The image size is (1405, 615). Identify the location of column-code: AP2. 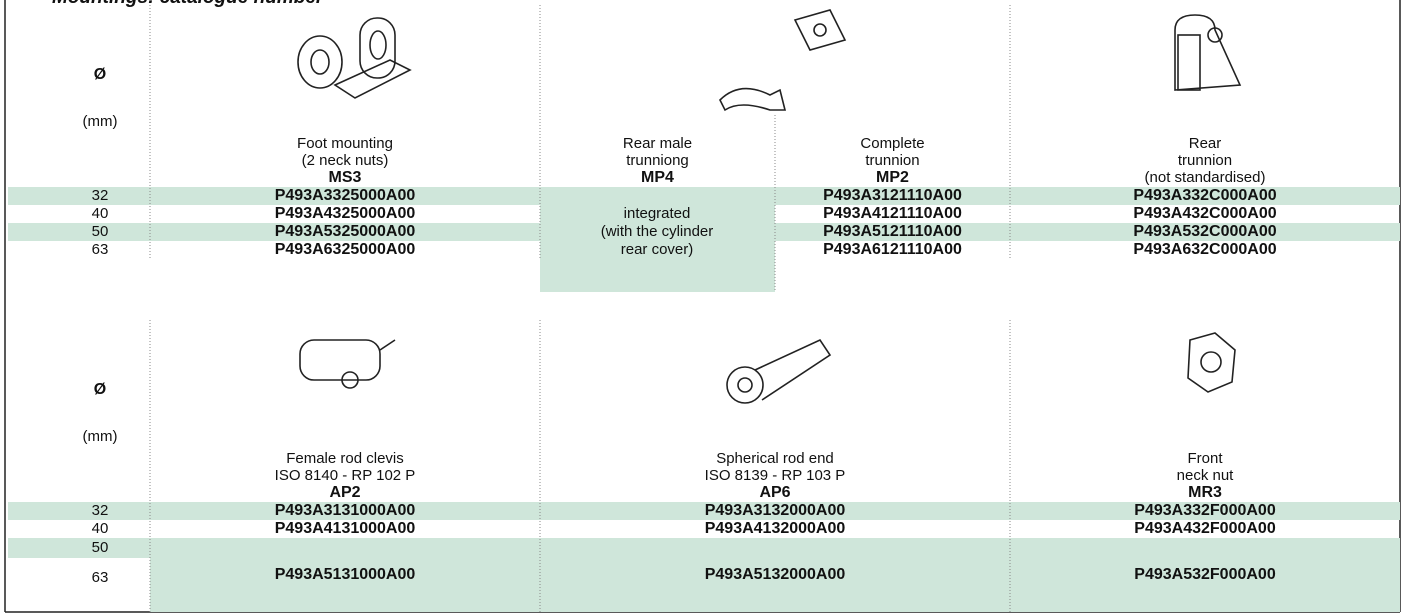
(344, 492).